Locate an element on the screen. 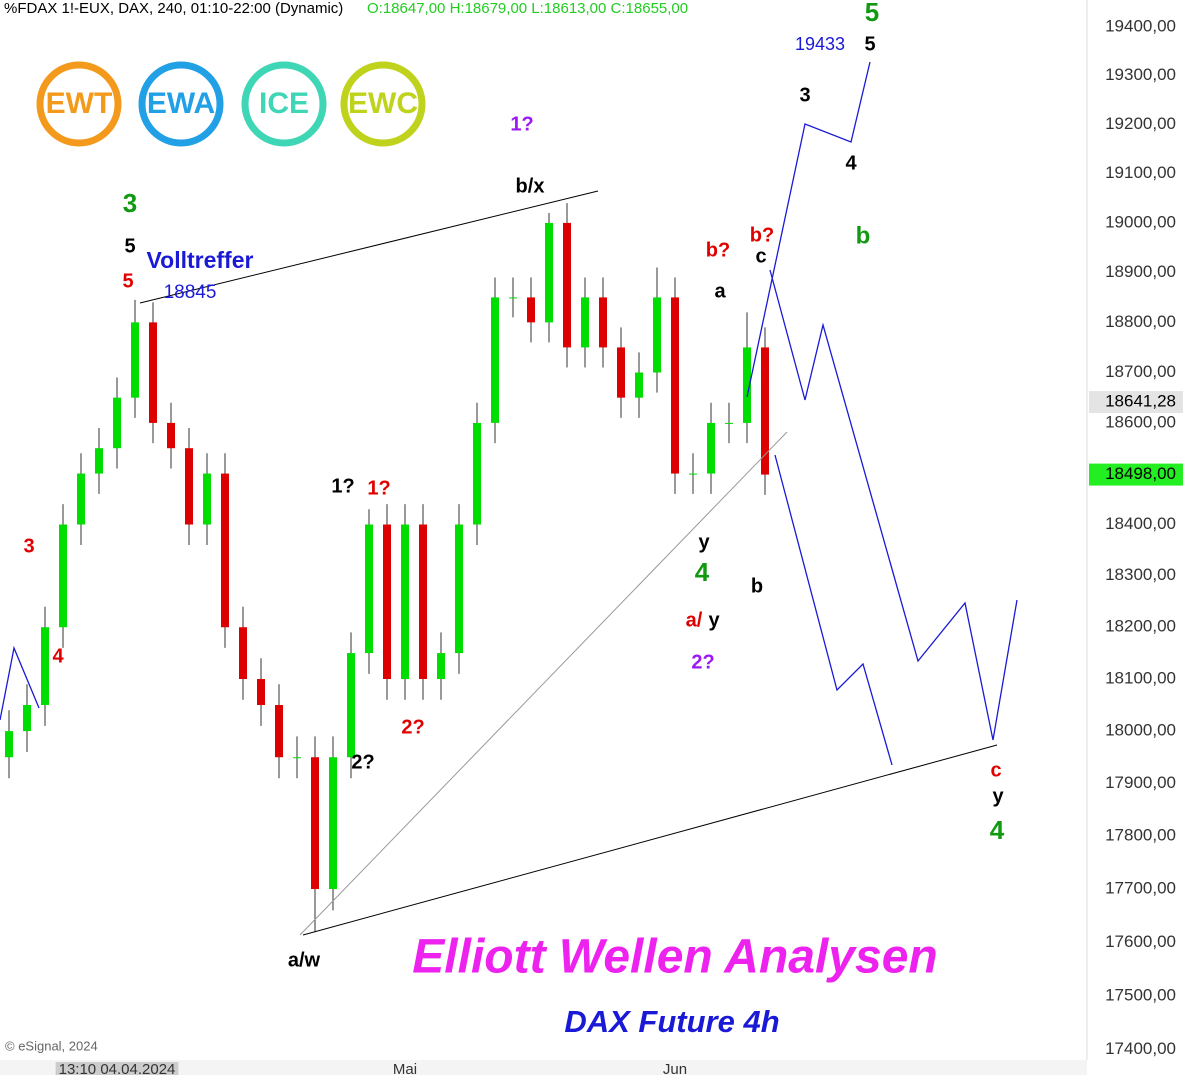 The height and width of the screenshot is (1075, 1183). y-tick-label: 18800,00 is located at coordinates (1140, 321).